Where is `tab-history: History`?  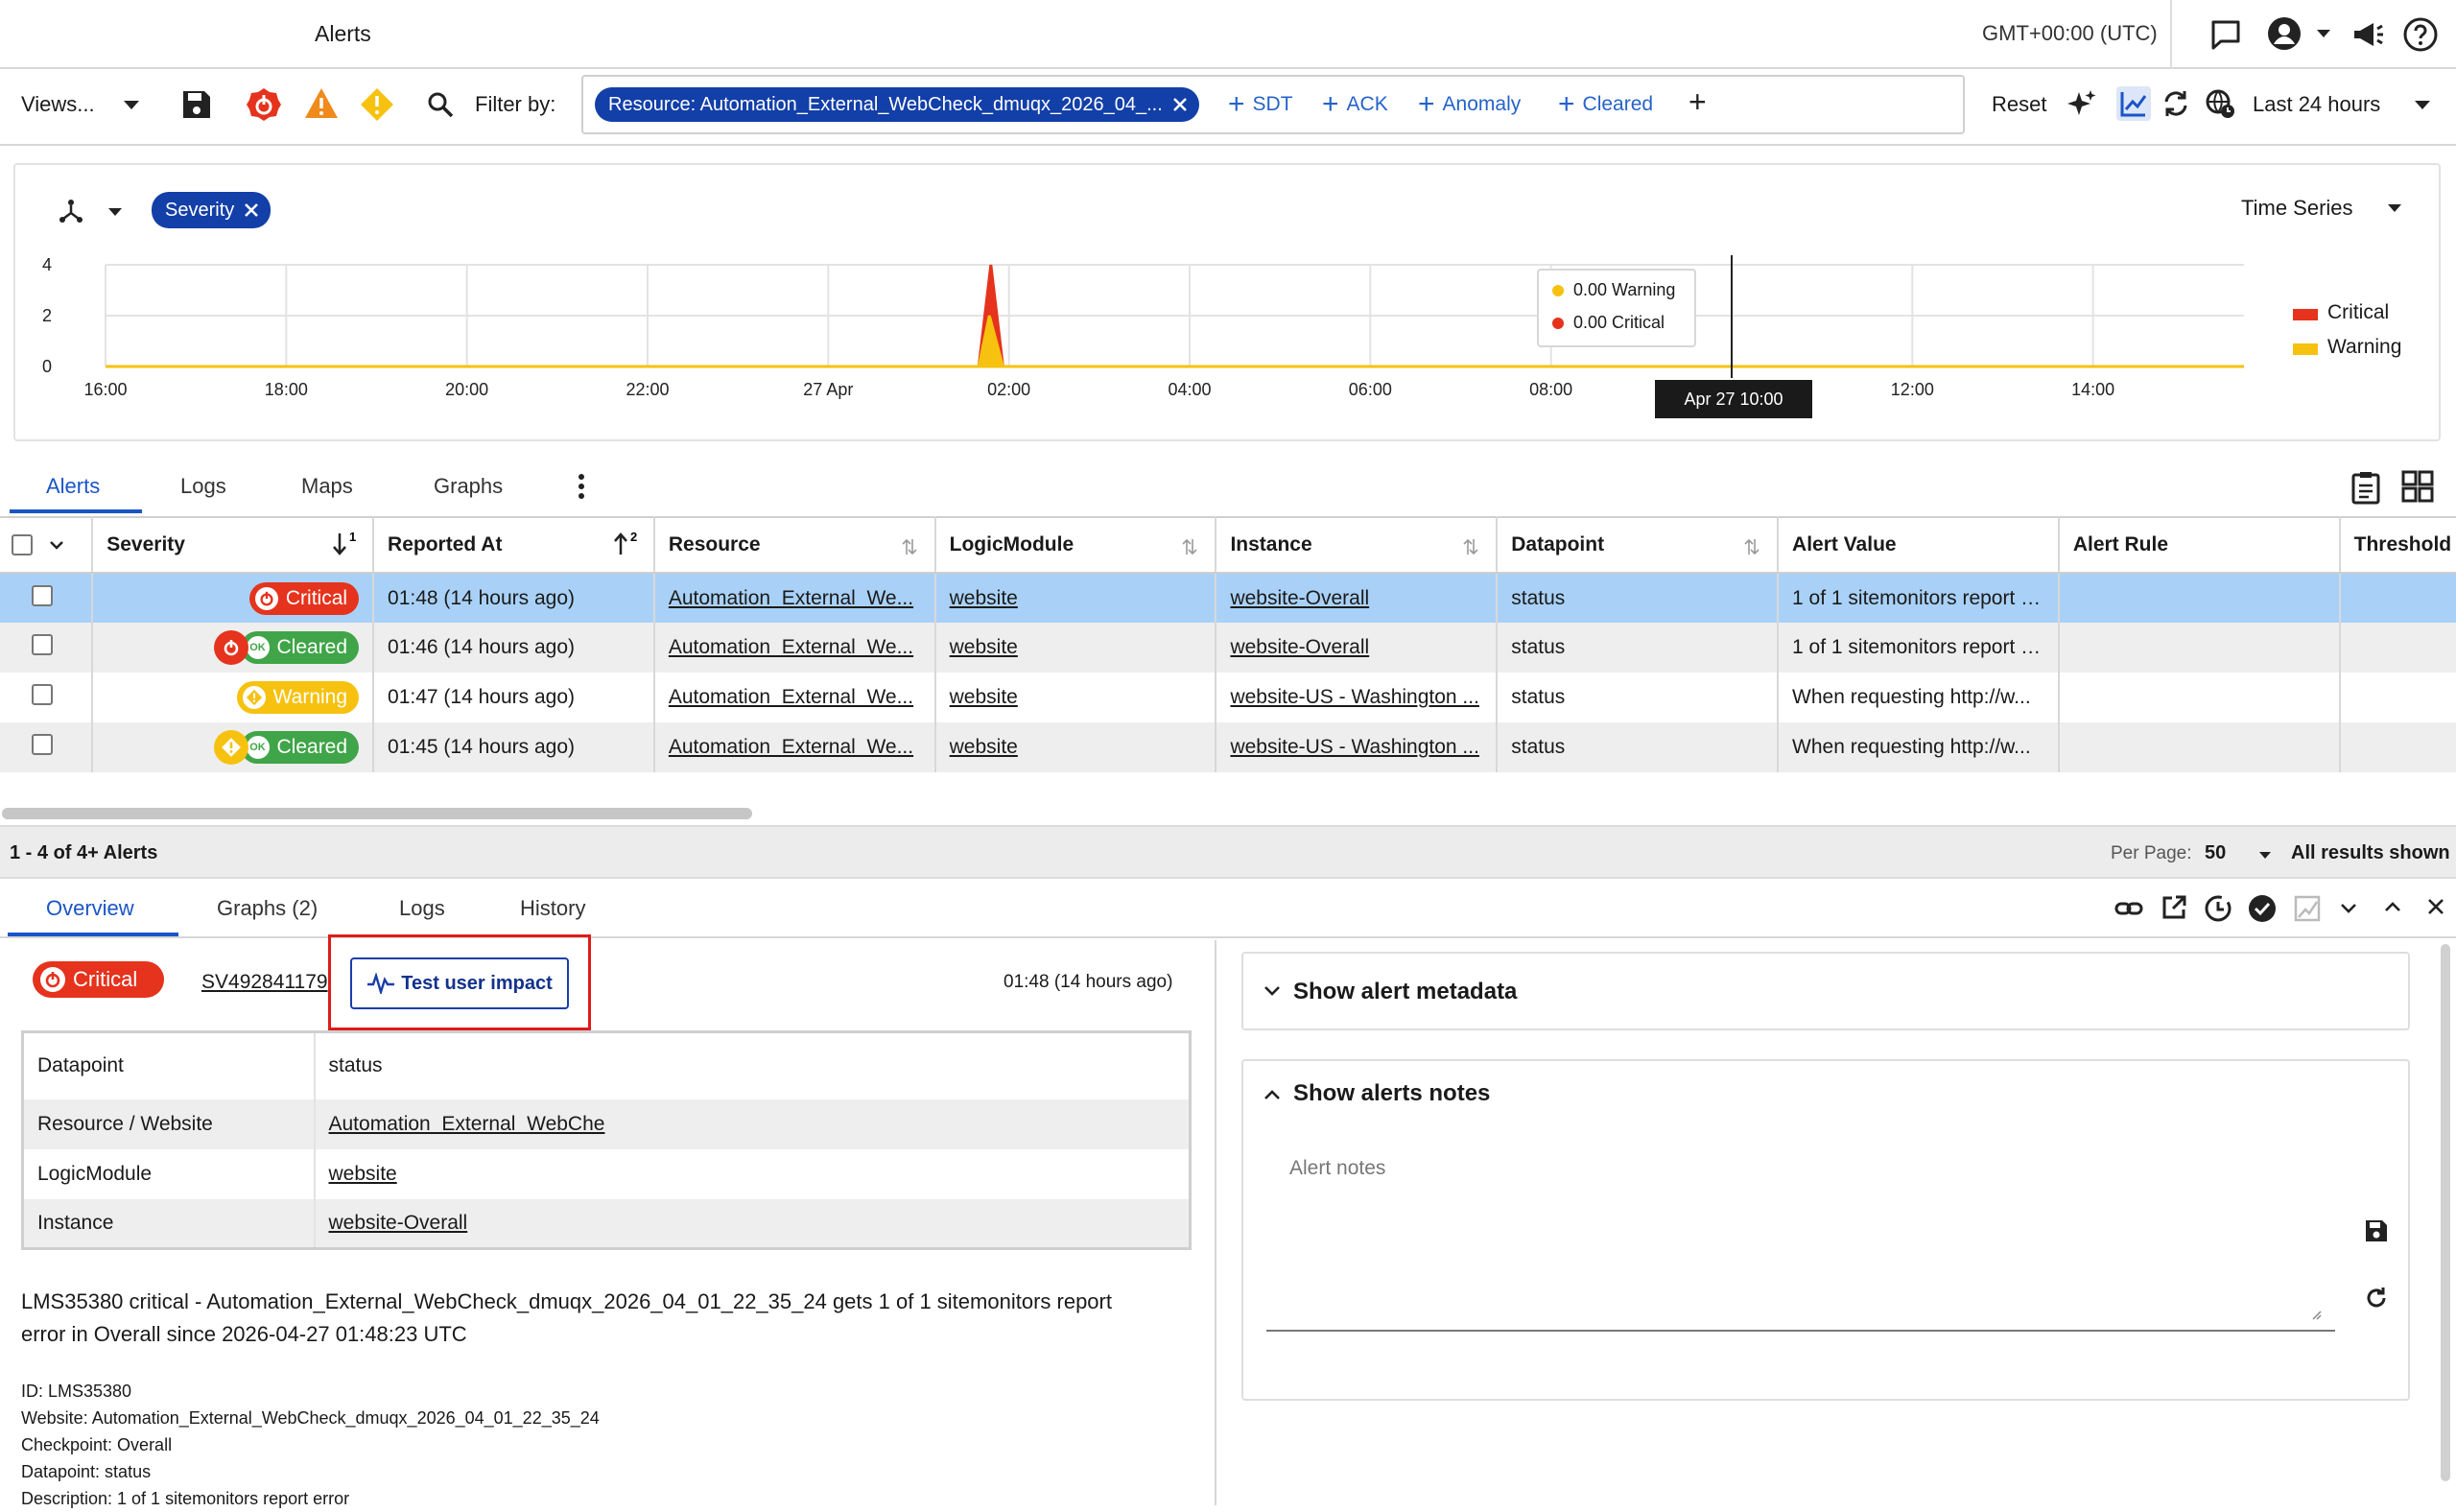
tab-history: History is located at coordinates (553, 908).